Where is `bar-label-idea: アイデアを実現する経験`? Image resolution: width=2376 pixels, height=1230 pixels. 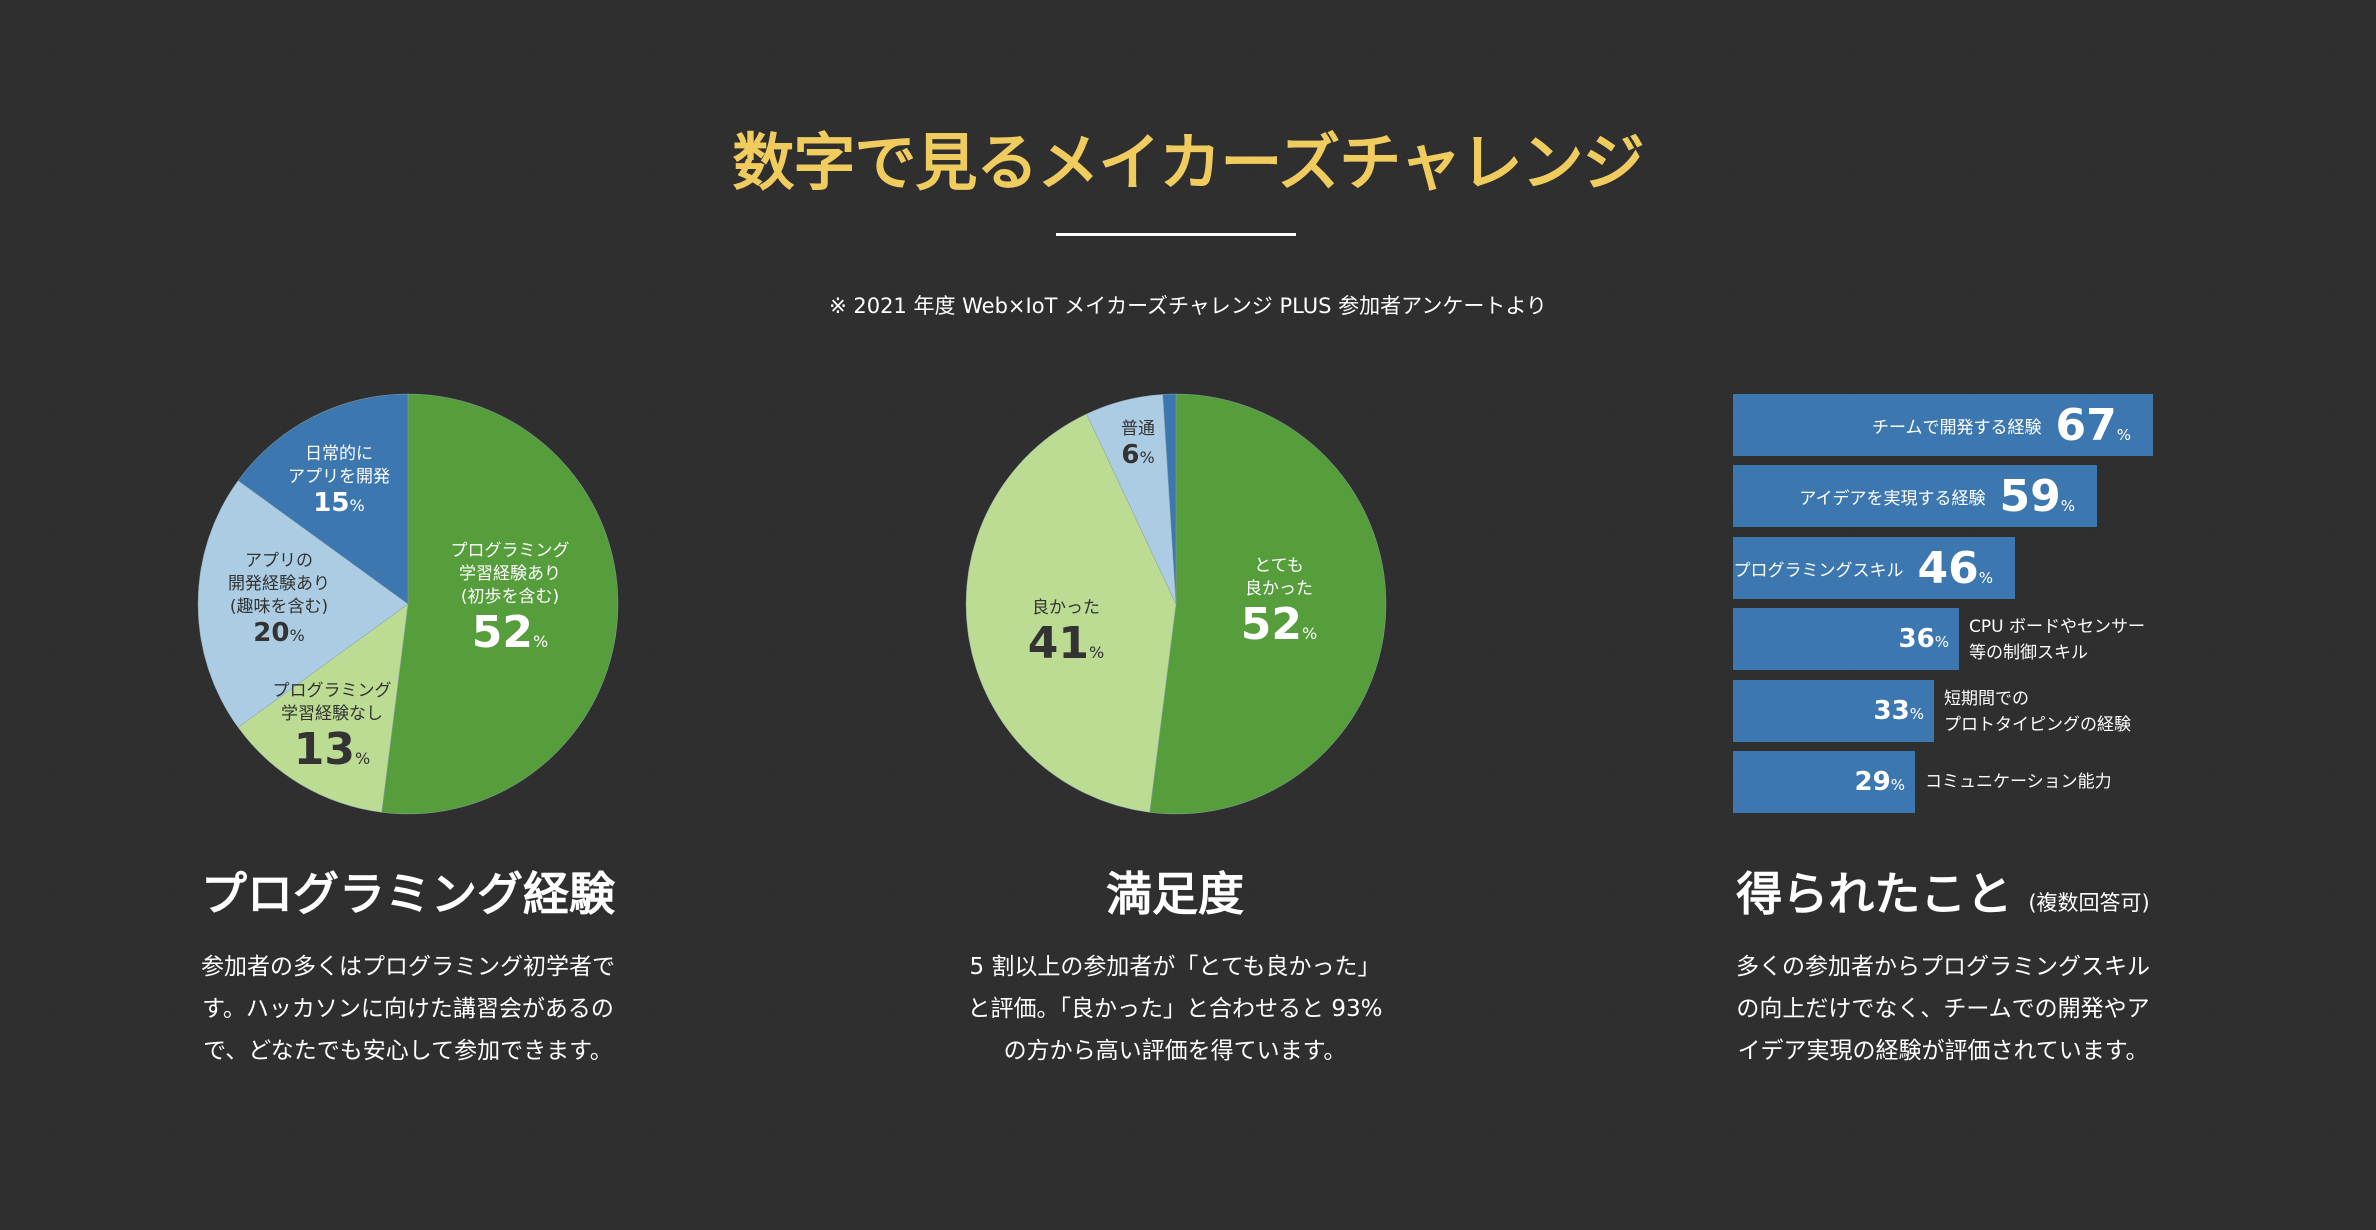 bar-label-idea: アイデアを実現する経験 is located at coordinates (1892, 498).